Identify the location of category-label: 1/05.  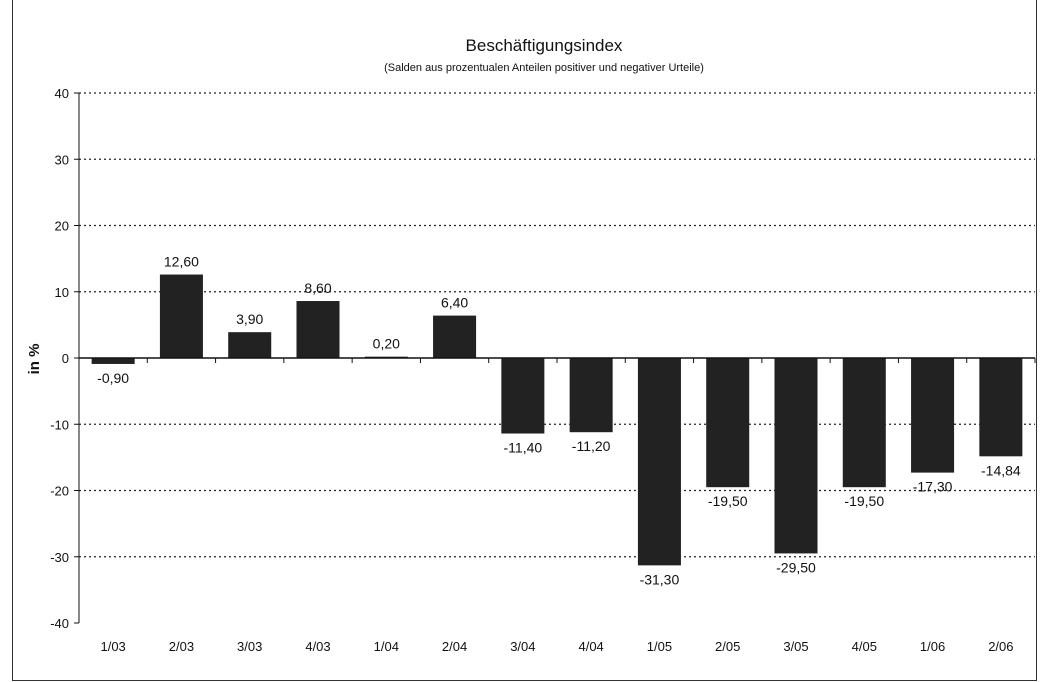
(659, 646).